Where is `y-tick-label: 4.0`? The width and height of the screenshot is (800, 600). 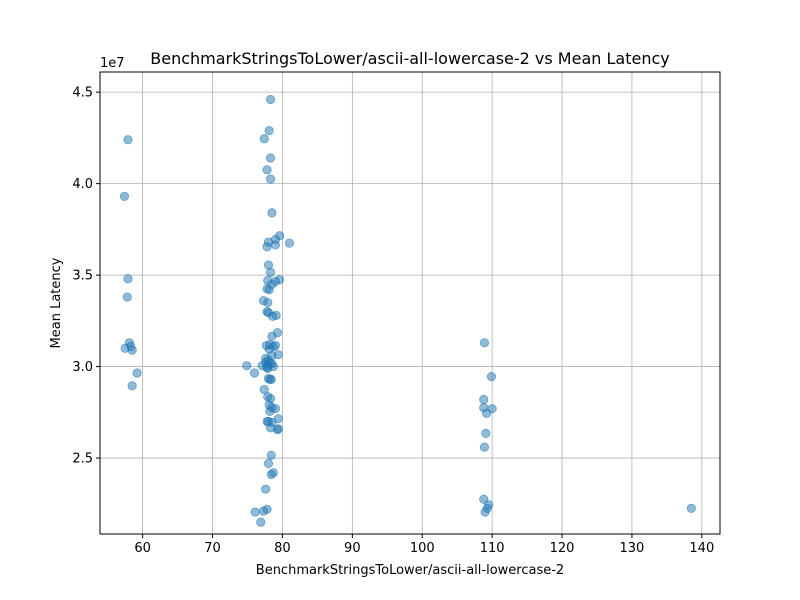
y-tick-label: 4.0 is located at coordinates (82, 184).